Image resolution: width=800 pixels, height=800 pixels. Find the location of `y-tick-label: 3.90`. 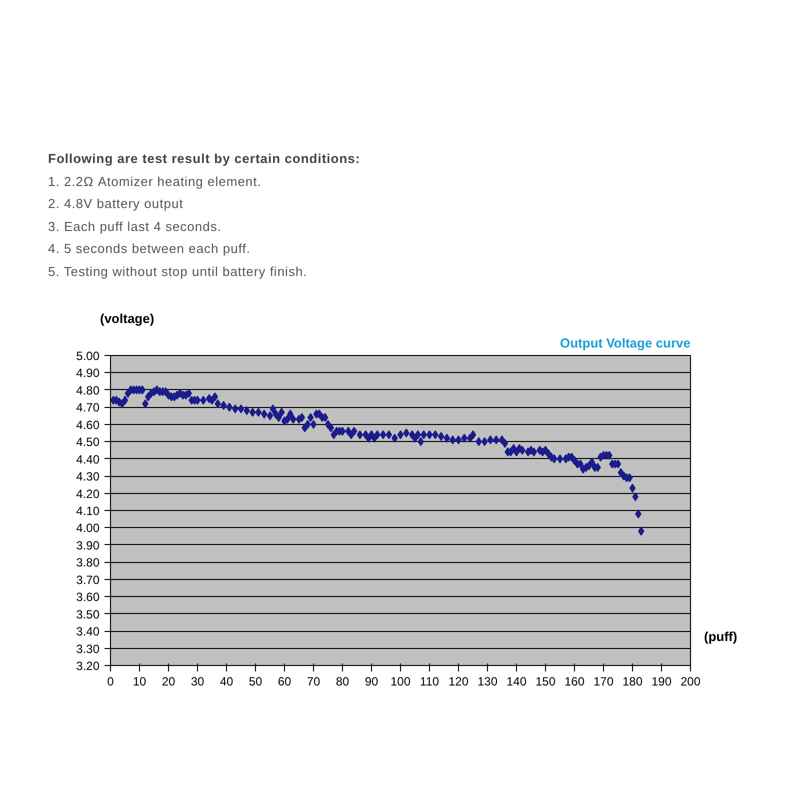

y-tick-label: 3.90 is located at coordinates (88, 545).